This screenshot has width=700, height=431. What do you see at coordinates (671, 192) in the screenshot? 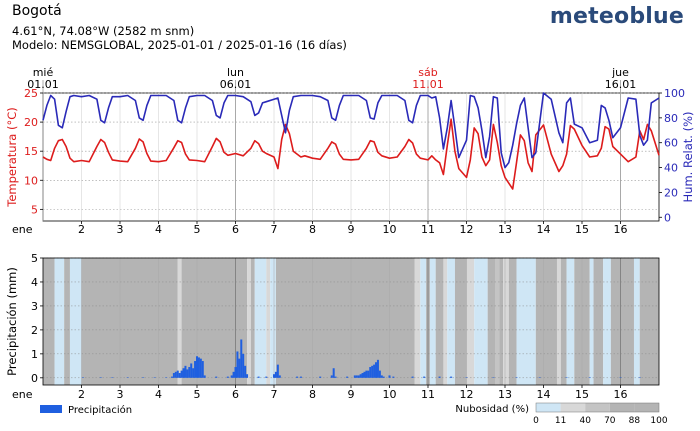
I see `hum-tick-label: 20` at bounding box center [671, 192].